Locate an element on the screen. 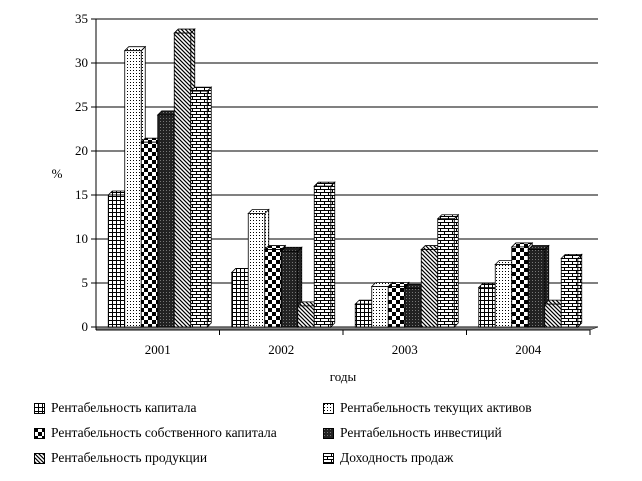  legend-label: Рентабельность собственного капитала is located at coordinates (164, 432).